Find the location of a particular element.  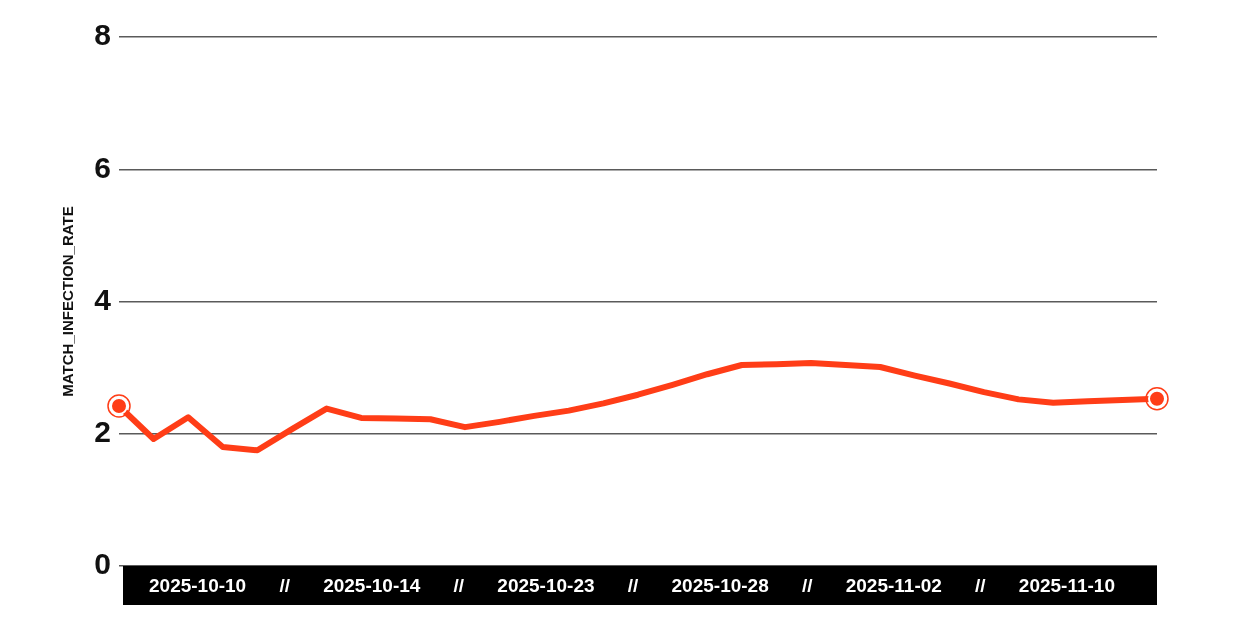

y-tick-label: 6 is located at coordinates (102, 167).